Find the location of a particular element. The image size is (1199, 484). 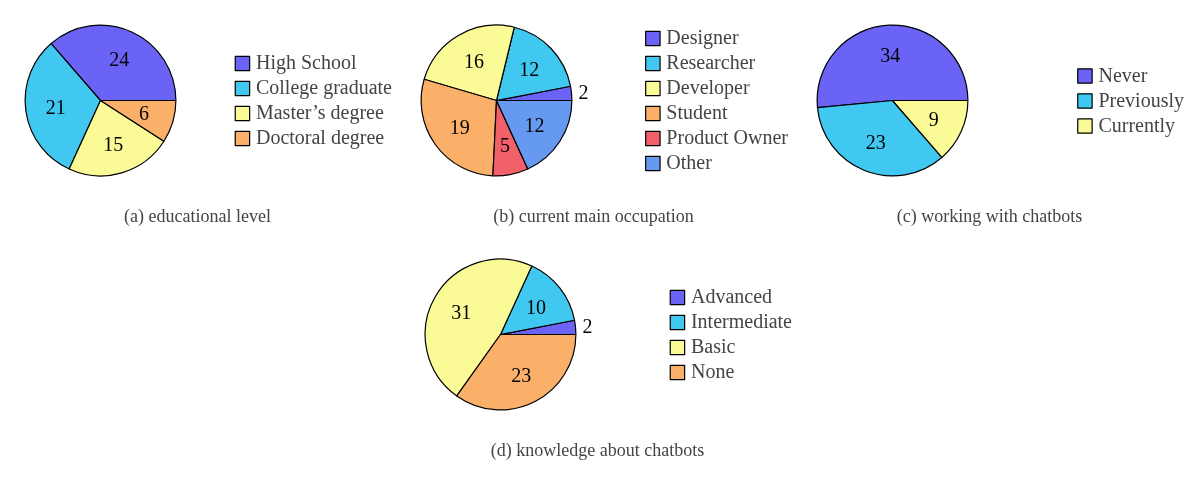

data-label: 10 is located at coordinates (536, 306).